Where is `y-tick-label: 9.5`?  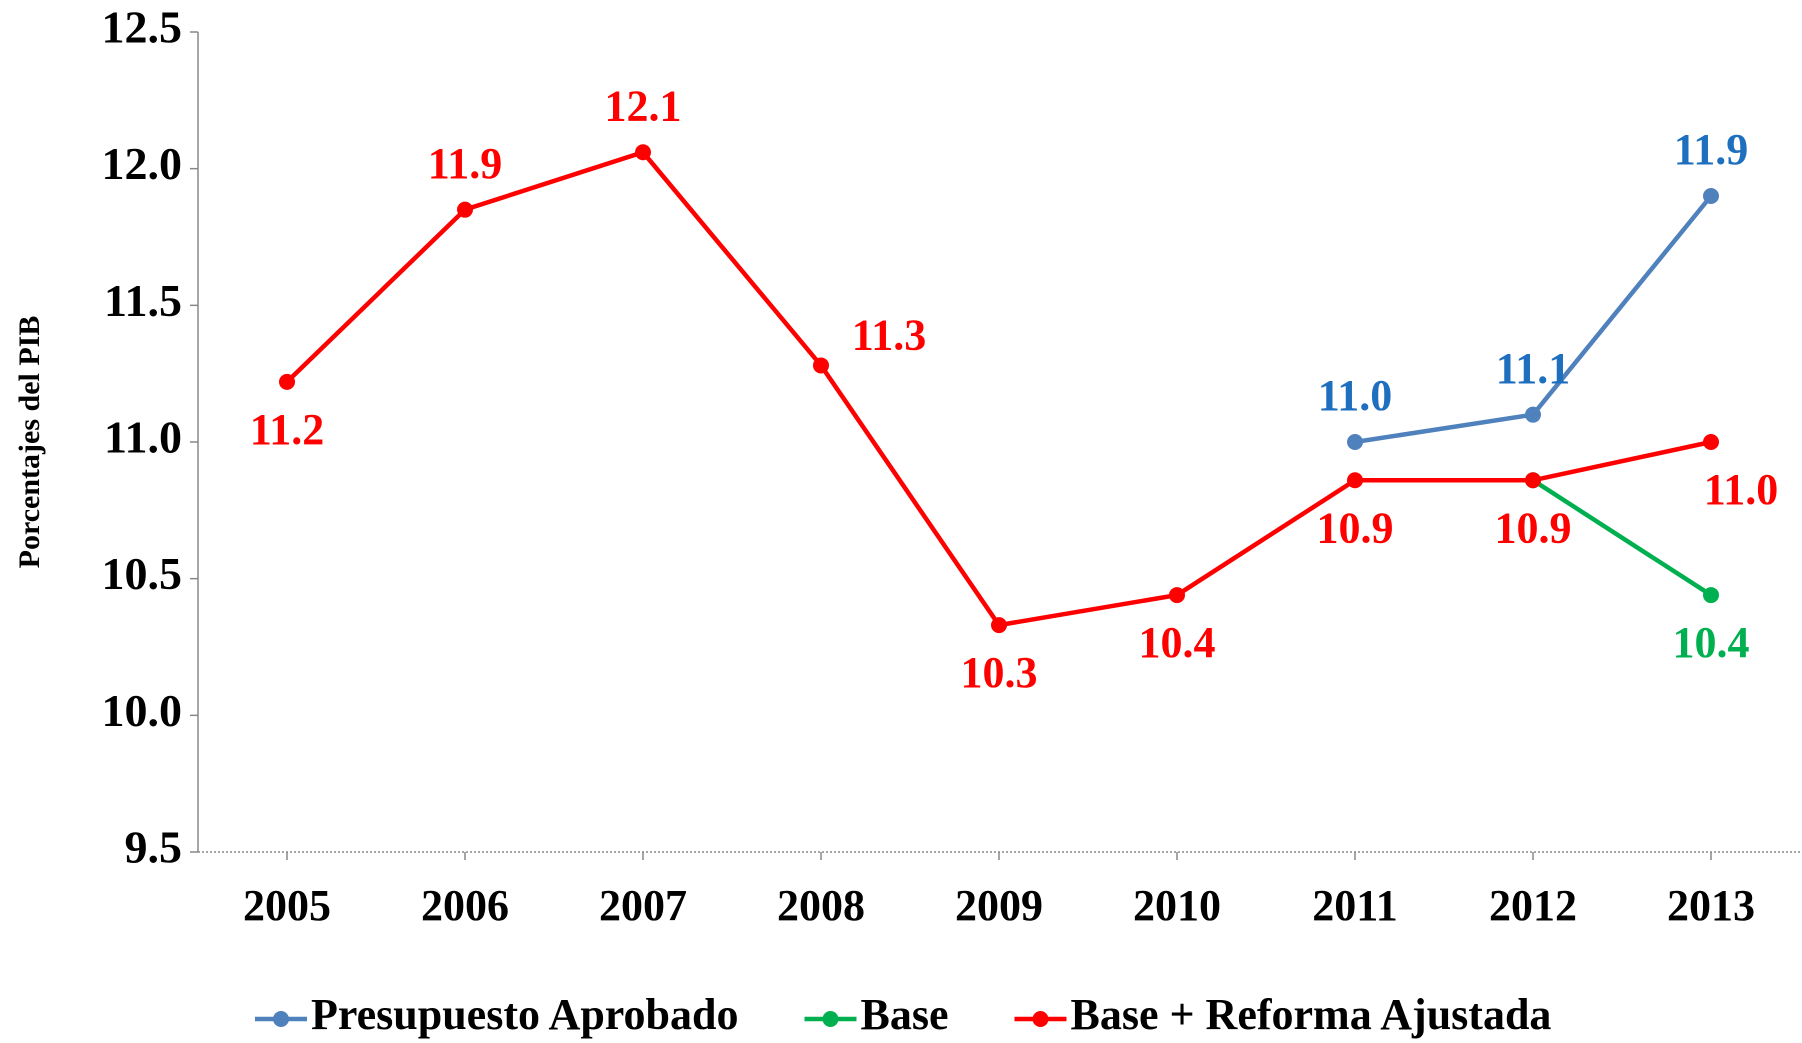
y-tick-label: 9.5 is located at coordinates (154, 847).